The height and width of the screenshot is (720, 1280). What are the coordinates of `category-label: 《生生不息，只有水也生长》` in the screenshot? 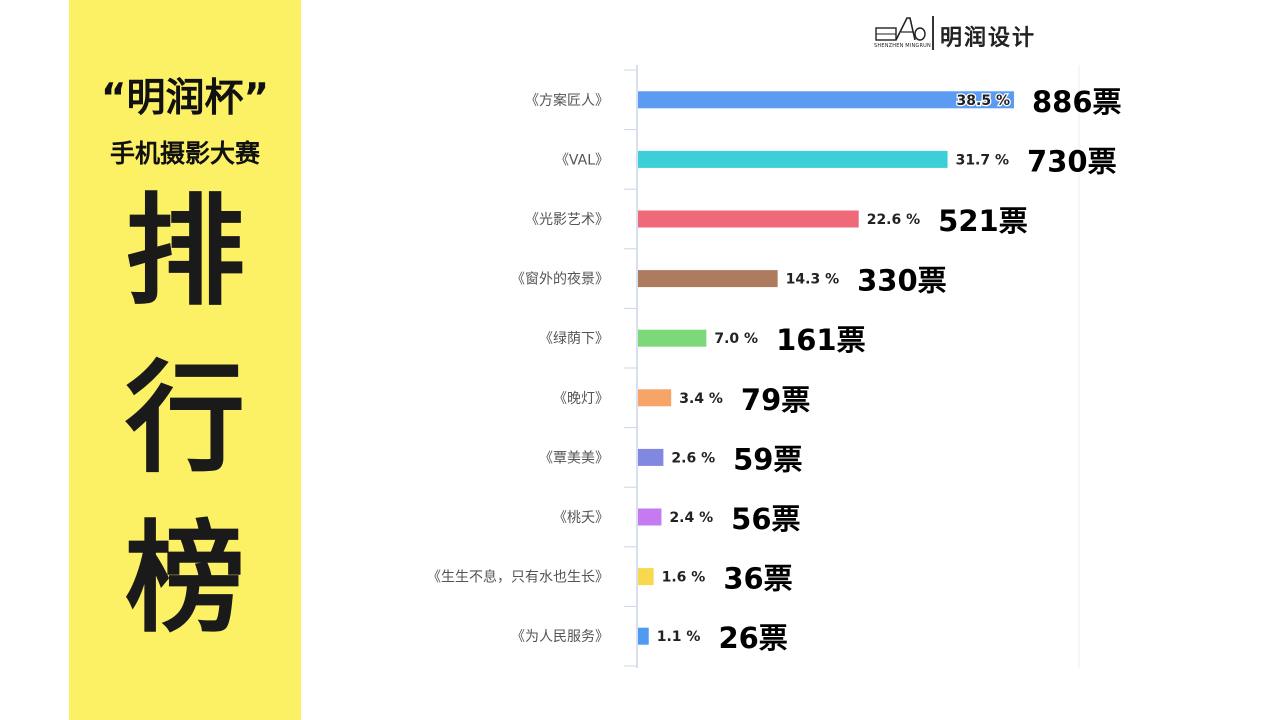 It's located at (518, 577).